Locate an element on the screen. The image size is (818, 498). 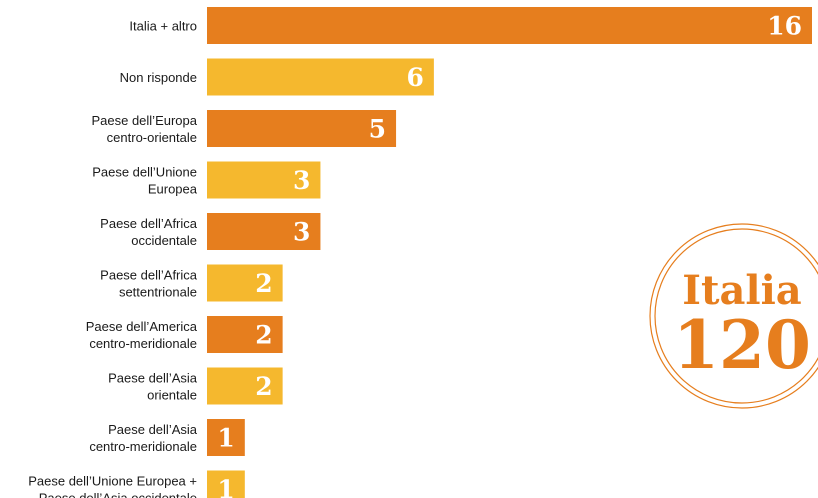
logo-line2: 120 is located at coordinates (742, 345).